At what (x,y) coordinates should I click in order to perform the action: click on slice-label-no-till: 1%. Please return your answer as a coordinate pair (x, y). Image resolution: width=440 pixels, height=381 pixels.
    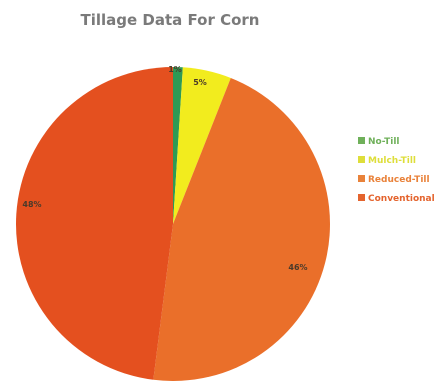
    Looking at the image, I should click on (175, 69).